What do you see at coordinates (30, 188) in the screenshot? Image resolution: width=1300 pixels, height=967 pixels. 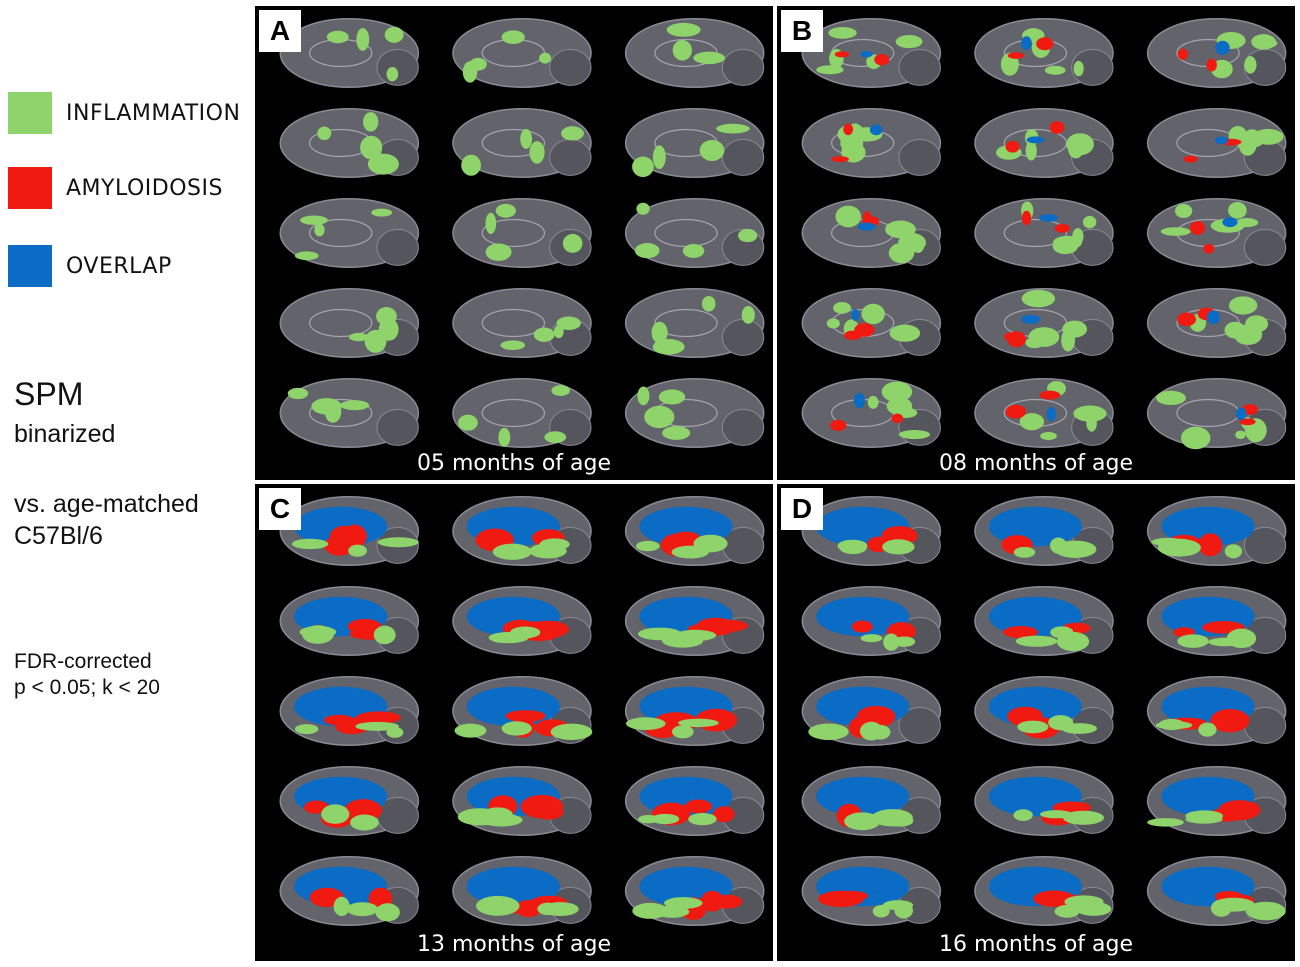 I see `amyloidosis-swatch` at bounding box center [30, 188].